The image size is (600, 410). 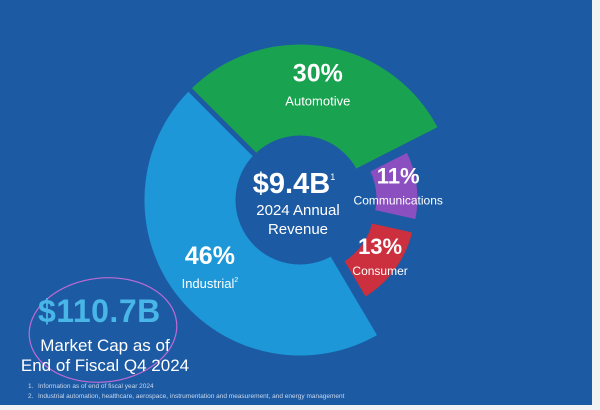 What do you see at coordinates (103, 330) in the screenshot?
I see `market-cap-annotation-circle` at bounding box center [103, 330].